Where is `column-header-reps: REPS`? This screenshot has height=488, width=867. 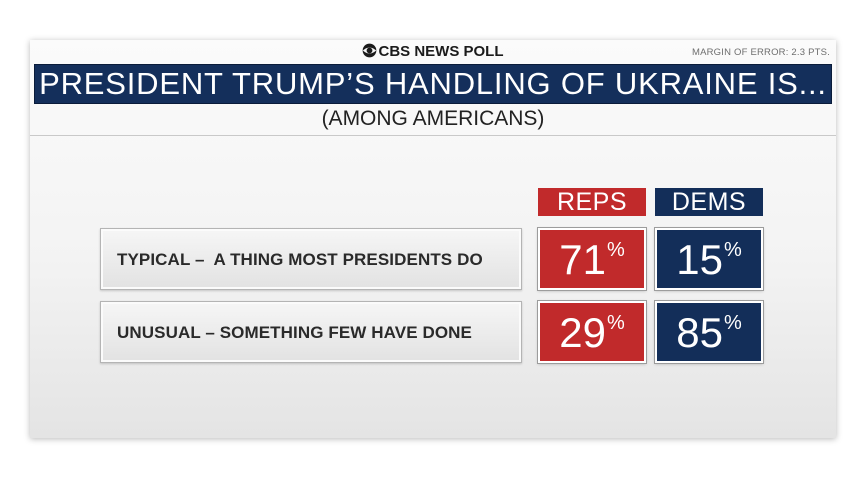 column-header-reps: REPS is located at coordinates (592, 202).